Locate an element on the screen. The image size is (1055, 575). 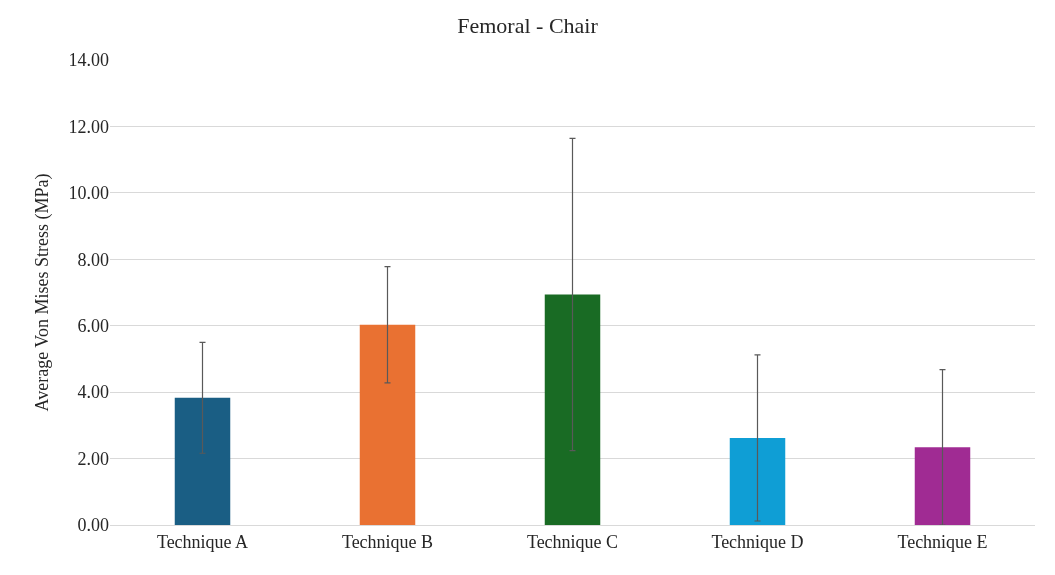
y-tick-label: 8.00 is located at coordinates (93, 259).